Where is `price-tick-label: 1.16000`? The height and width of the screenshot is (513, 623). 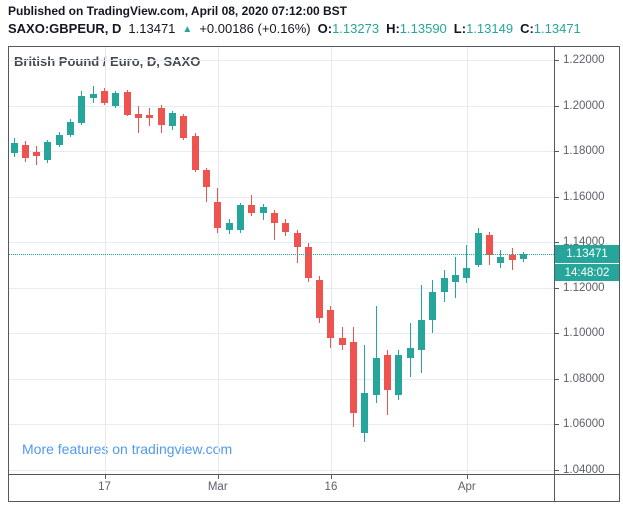 price-tick-label: 1.16000 is located at coordinates (584, 196).